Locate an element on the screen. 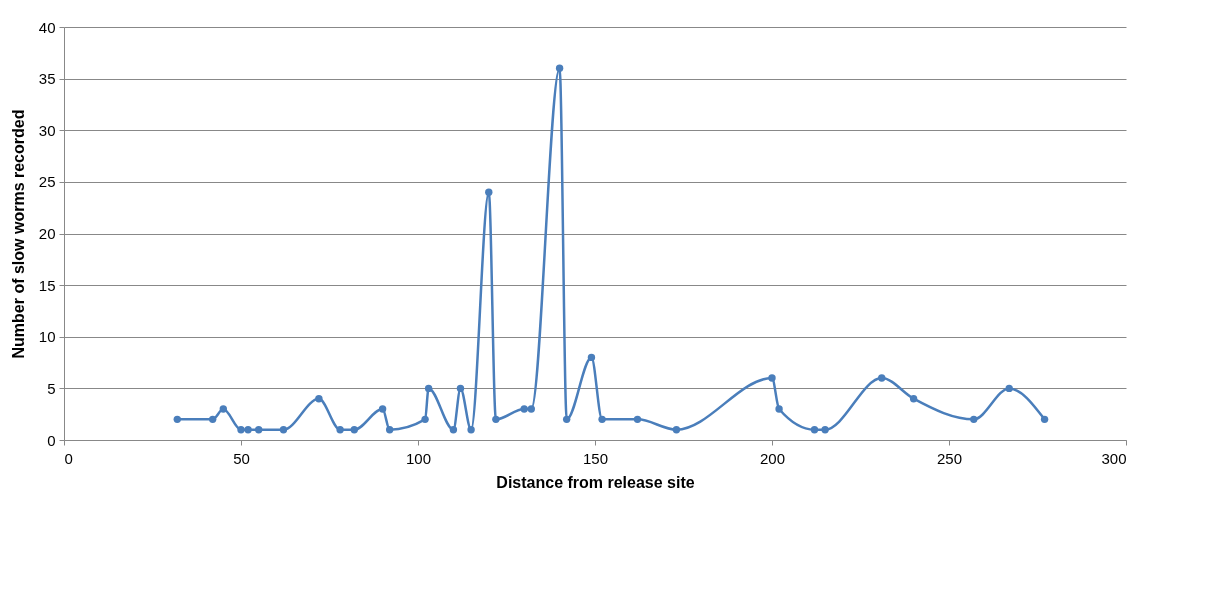  x-tick-label: 150 is located at coordinates (595, 458).